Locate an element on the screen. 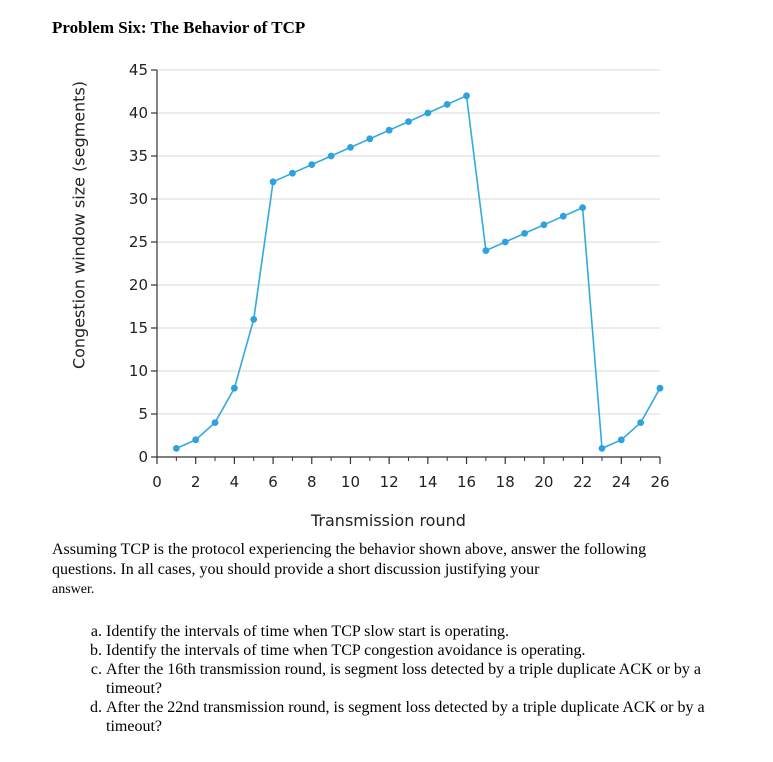 This screenshot has height=762, width=773. y-tick-label-15: 15 is located at coordinates (138, 328).